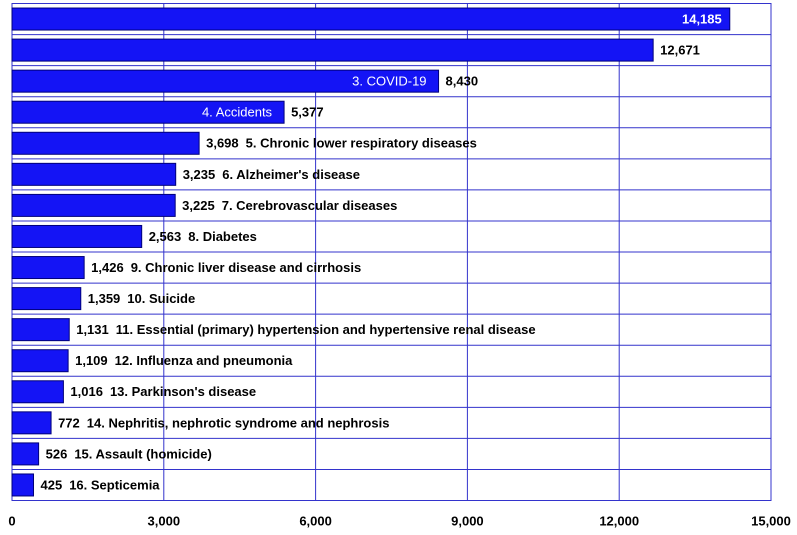  Describe the element at coordinates (52, 484) in the screenshot. I see `value-label: 425` at that location.